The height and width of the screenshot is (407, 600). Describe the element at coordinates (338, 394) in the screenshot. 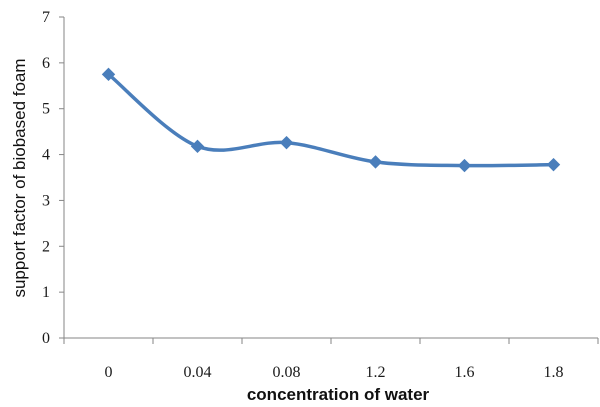

I see `x-axis-title: concentration of water` at that location.